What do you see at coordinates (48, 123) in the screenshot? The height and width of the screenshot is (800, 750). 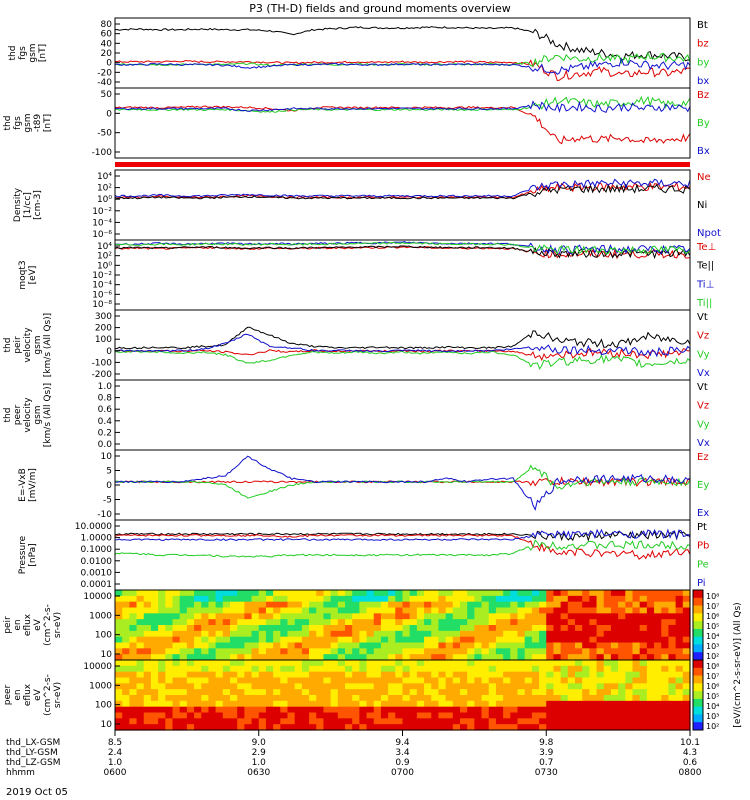 I see `panel-ylabel: [nT]` at bounding box center [48, 123].